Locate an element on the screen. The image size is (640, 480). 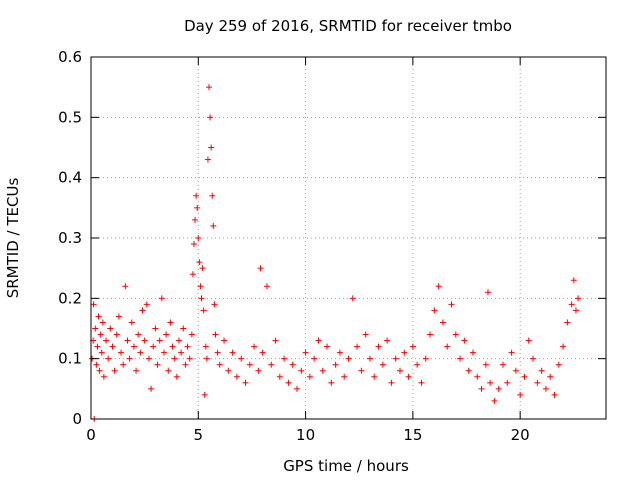
y-tick-label: 0.3 is located at coordinates (70, 238).